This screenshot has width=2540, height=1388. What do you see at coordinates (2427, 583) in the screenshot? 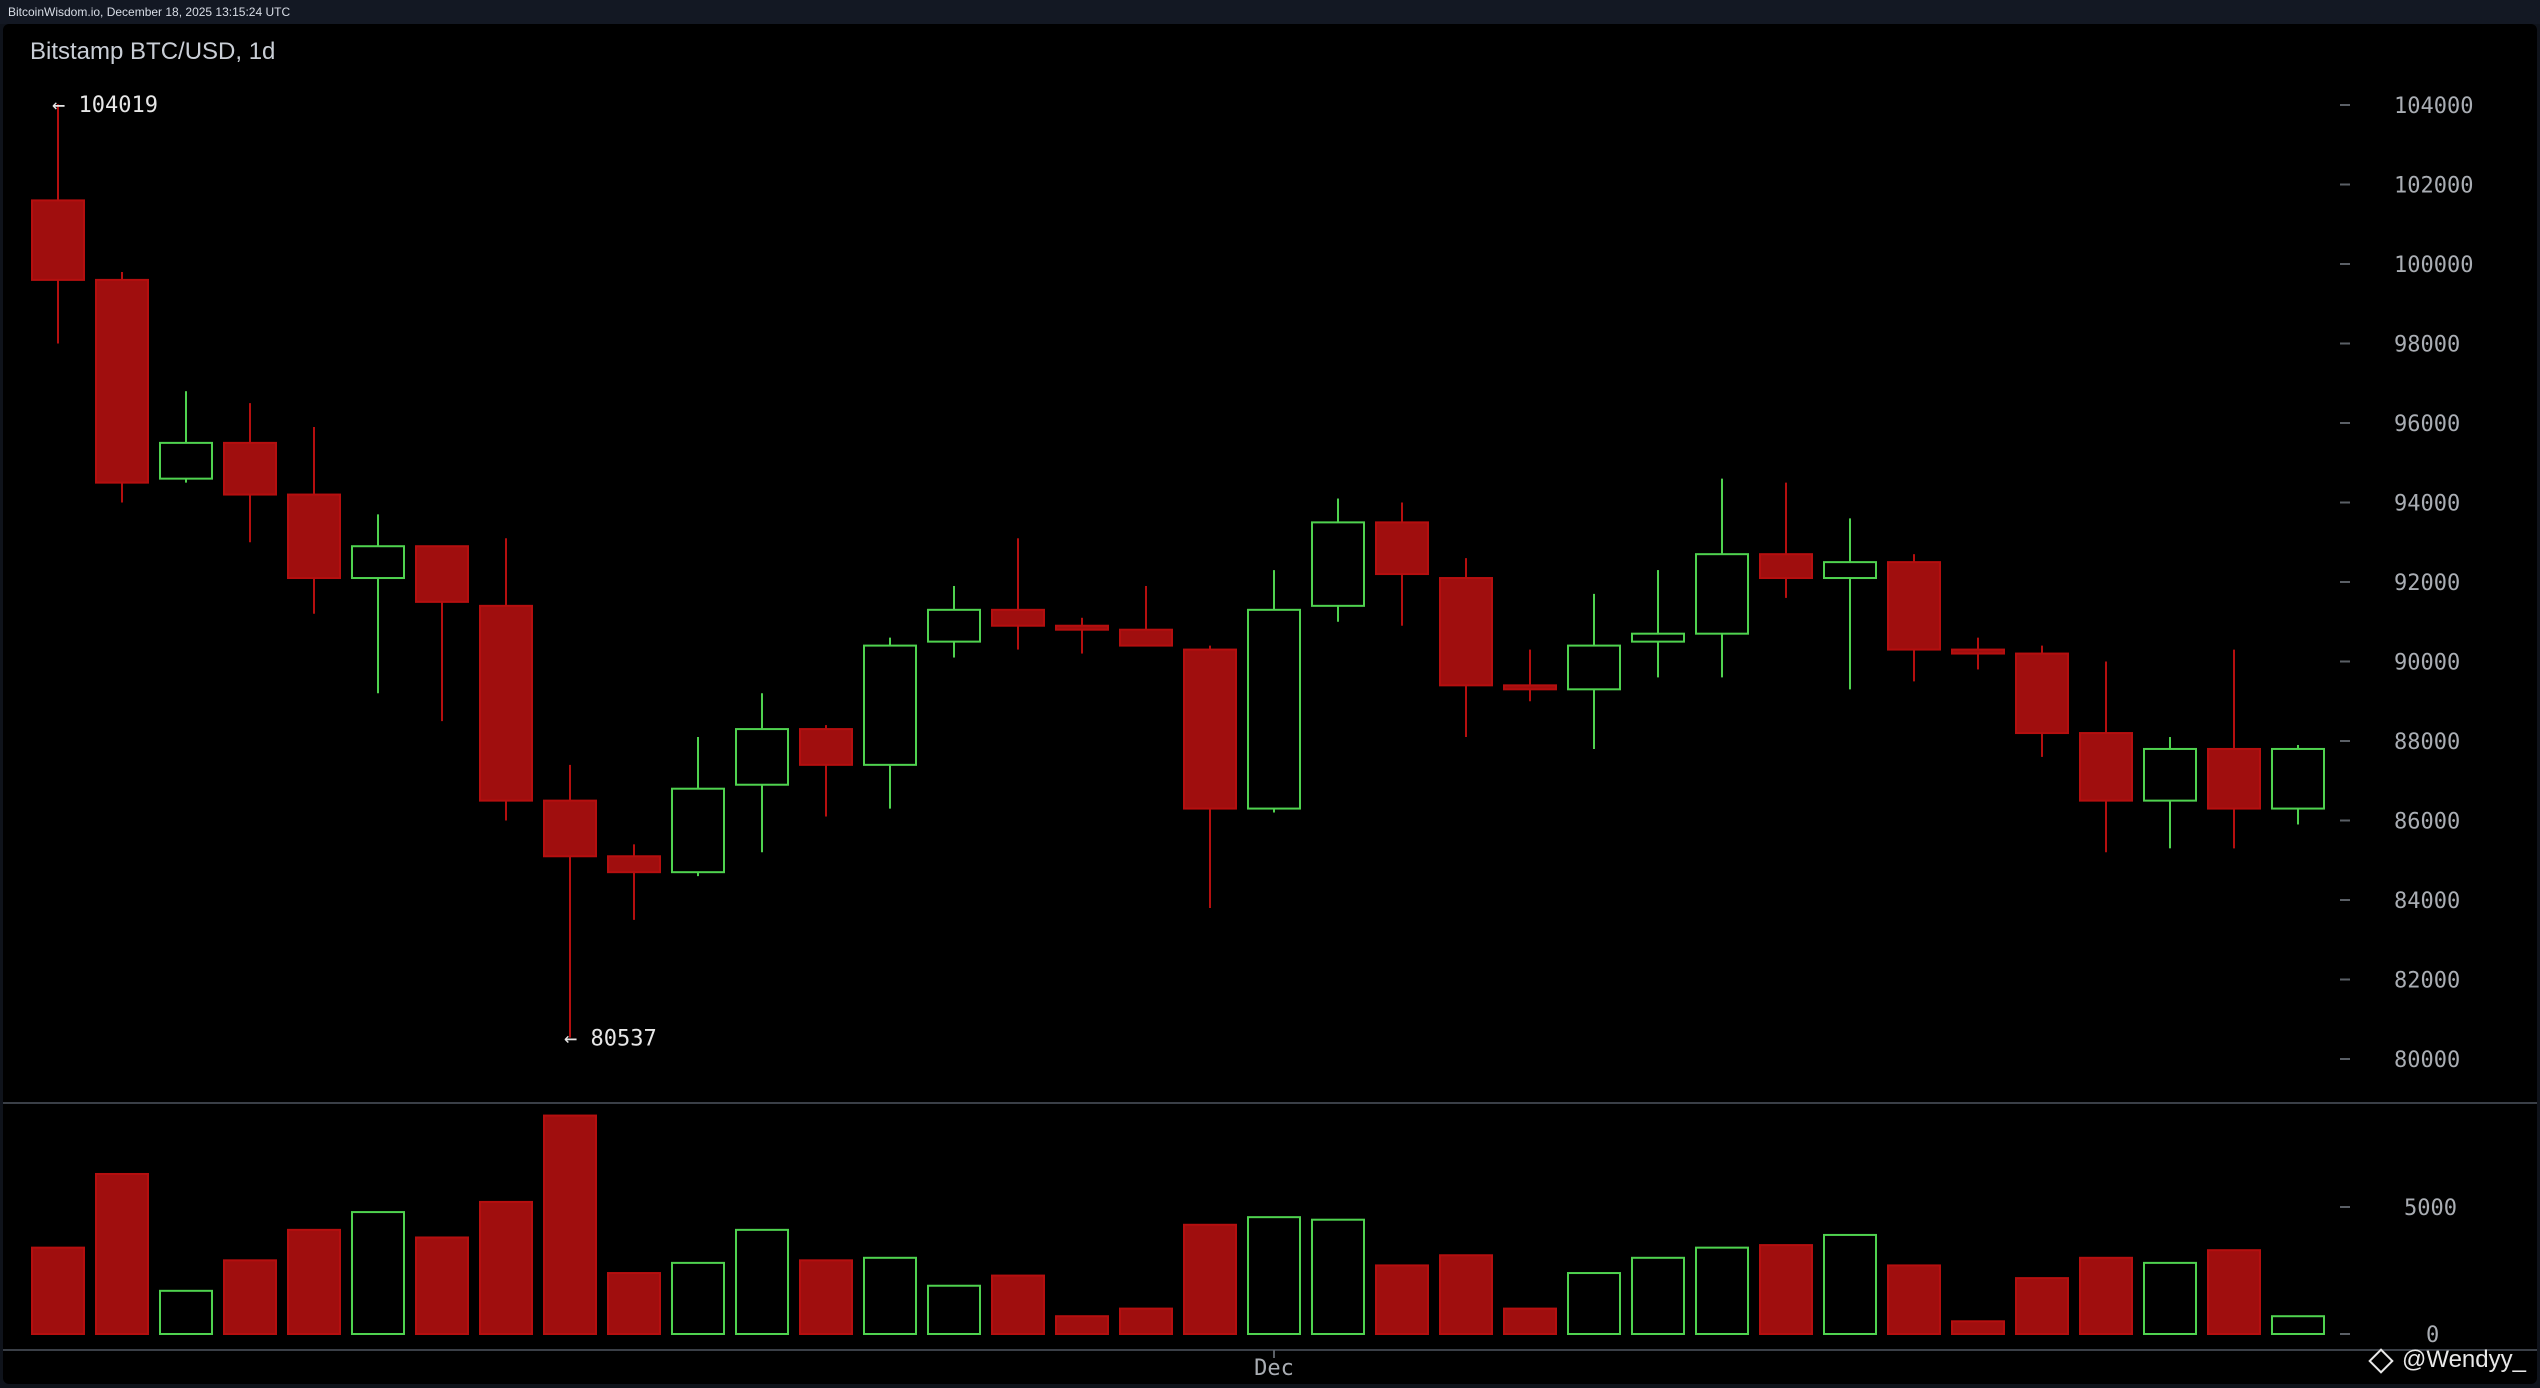
I see `price-tick-label: 92000` at bounding box center [2427, 583].